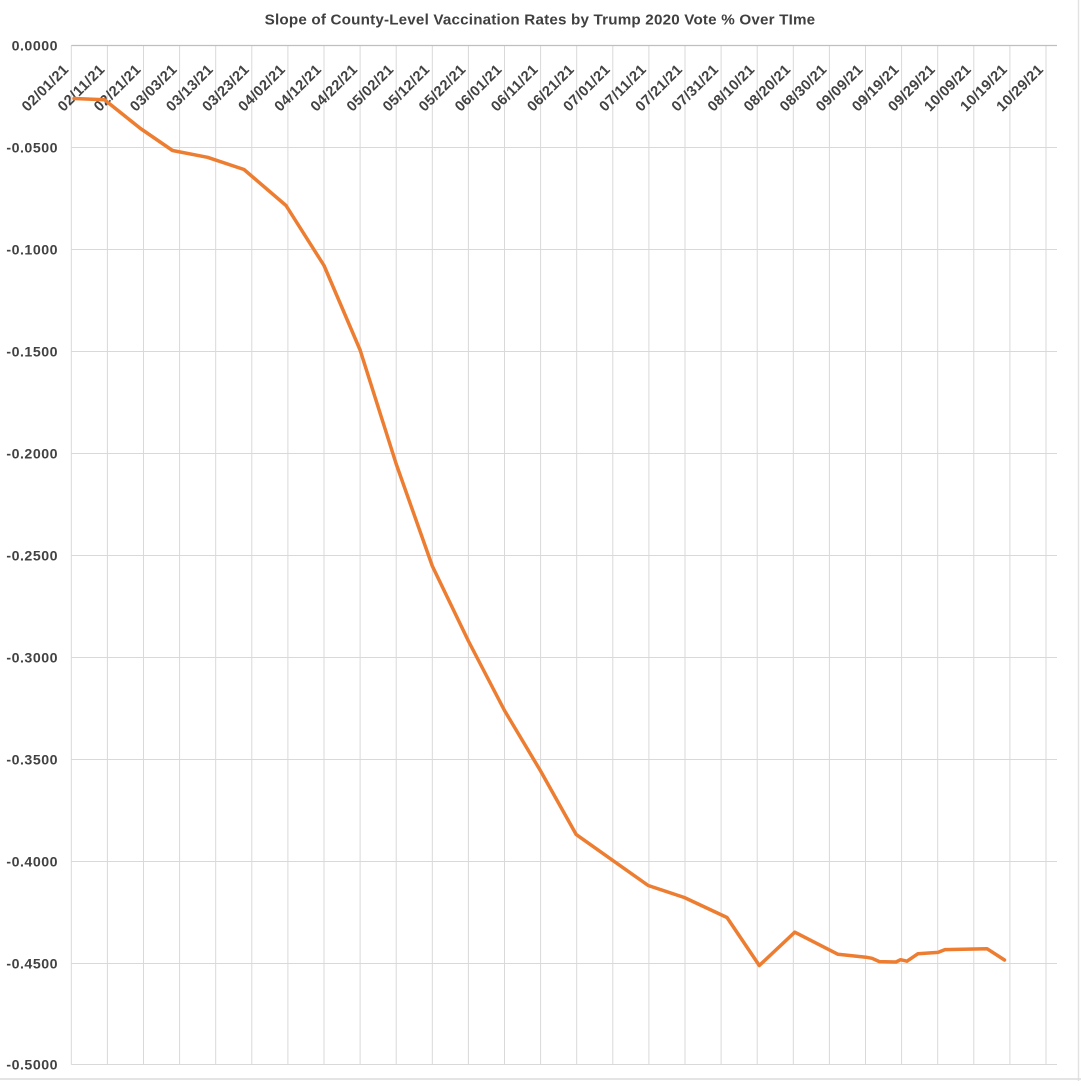 This screenshot has width=1081, height=1086. I want to click on svg-text: -0.2500, so click(32, 556).